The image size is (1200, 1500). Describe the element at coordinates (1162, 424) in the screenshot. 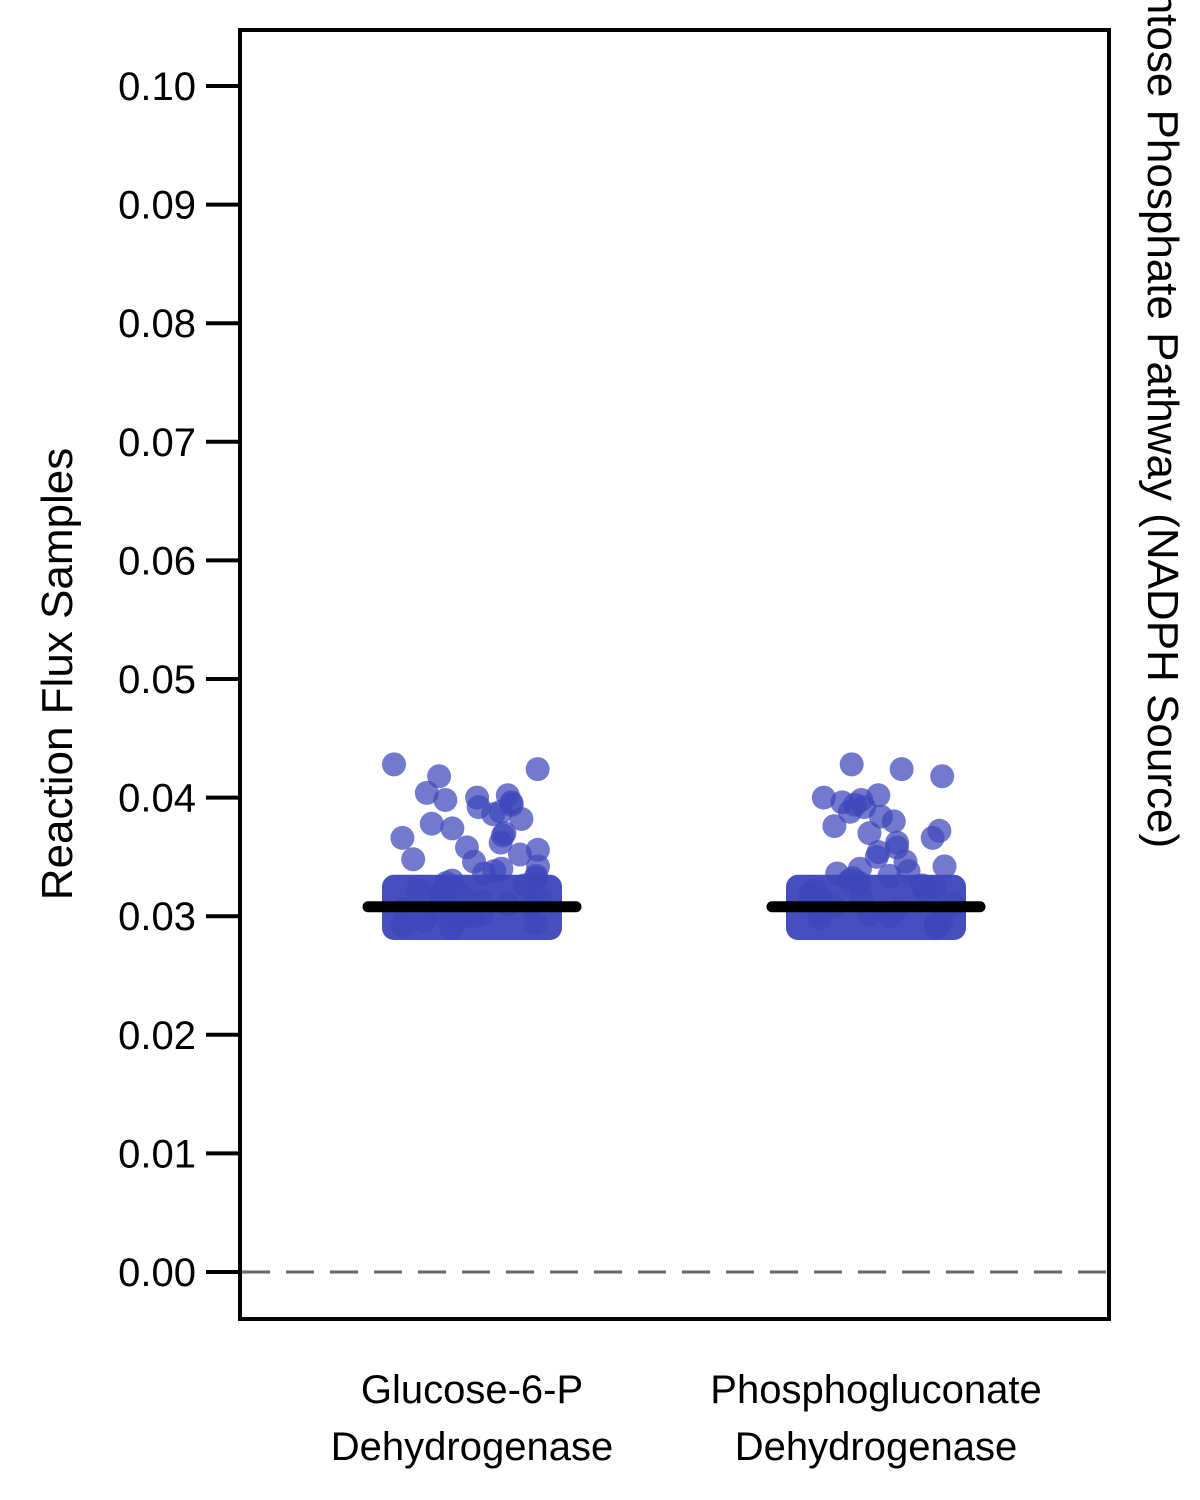

I see `right-side-label: Pentose Phosphate Pathway (NADPH Source)` at that location.